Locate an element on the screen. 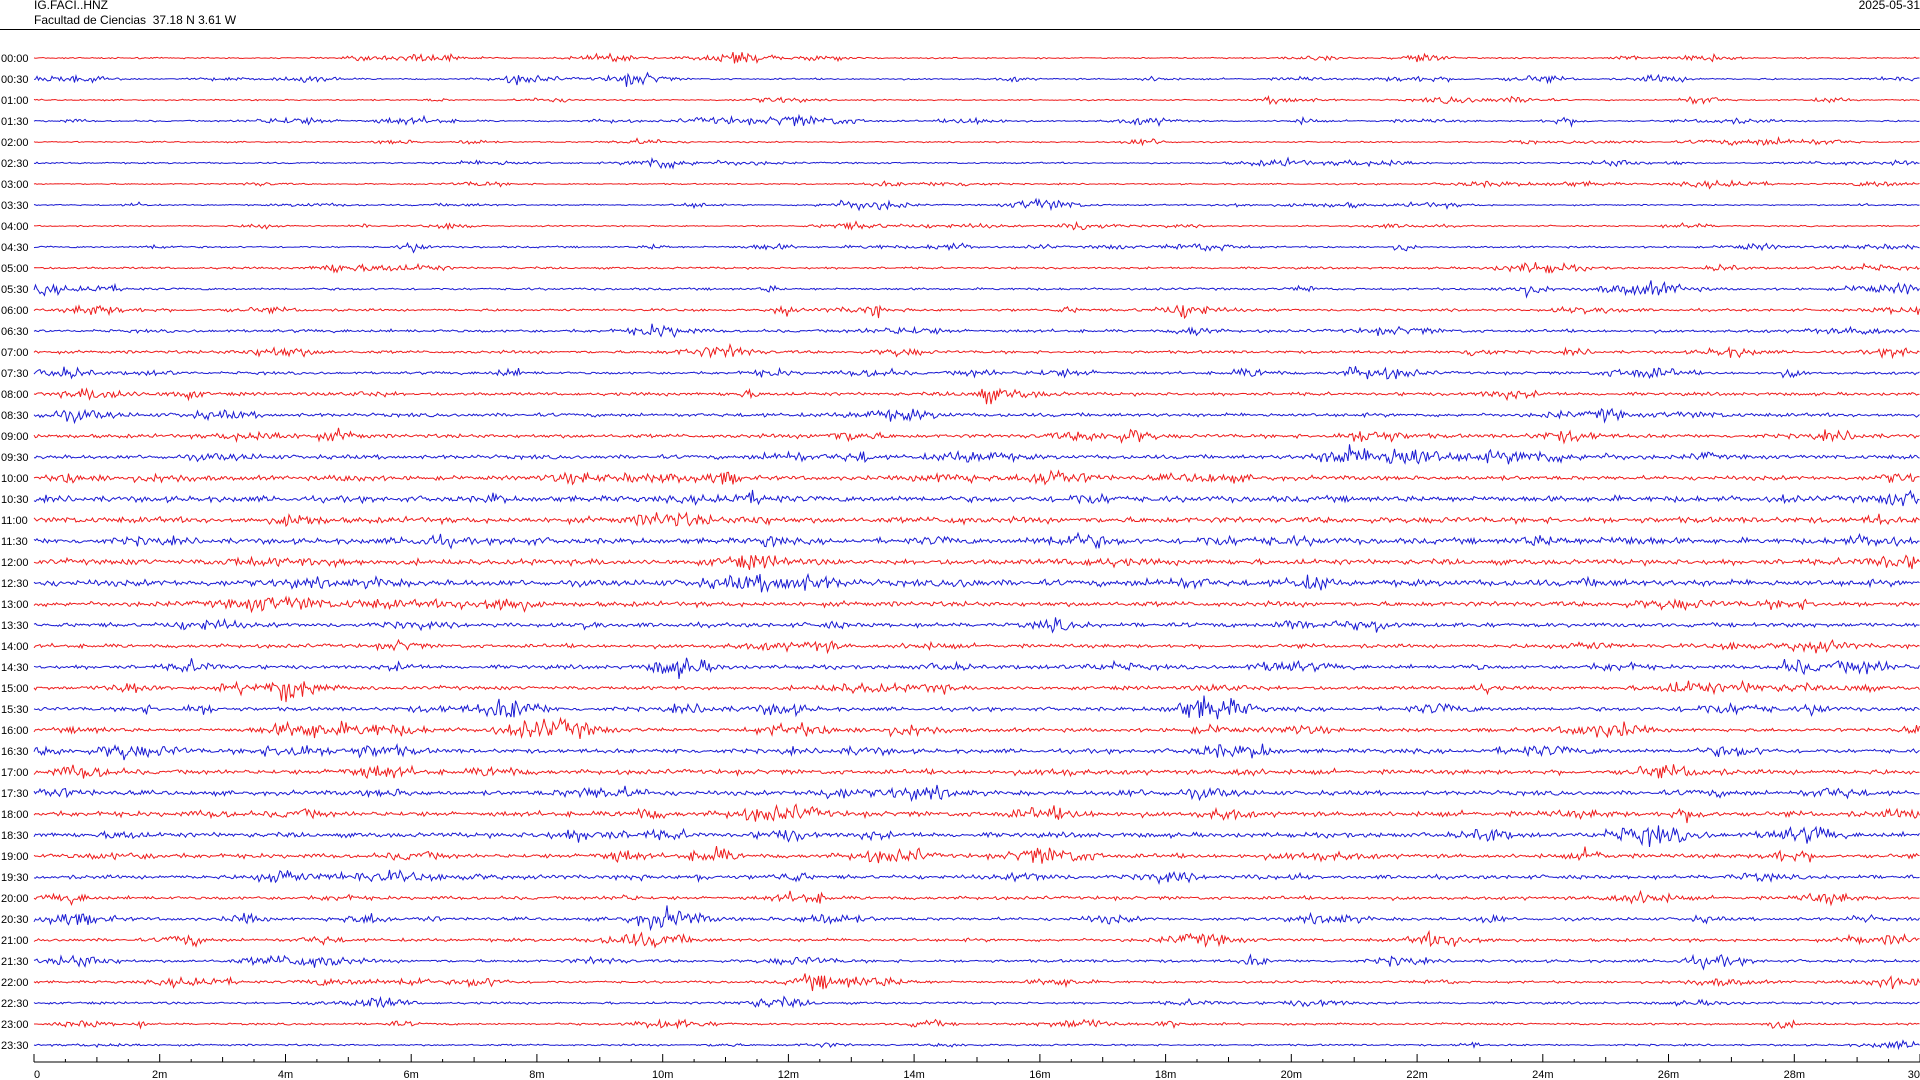  row-label: 14:30 is located at coordinates (15, 668).